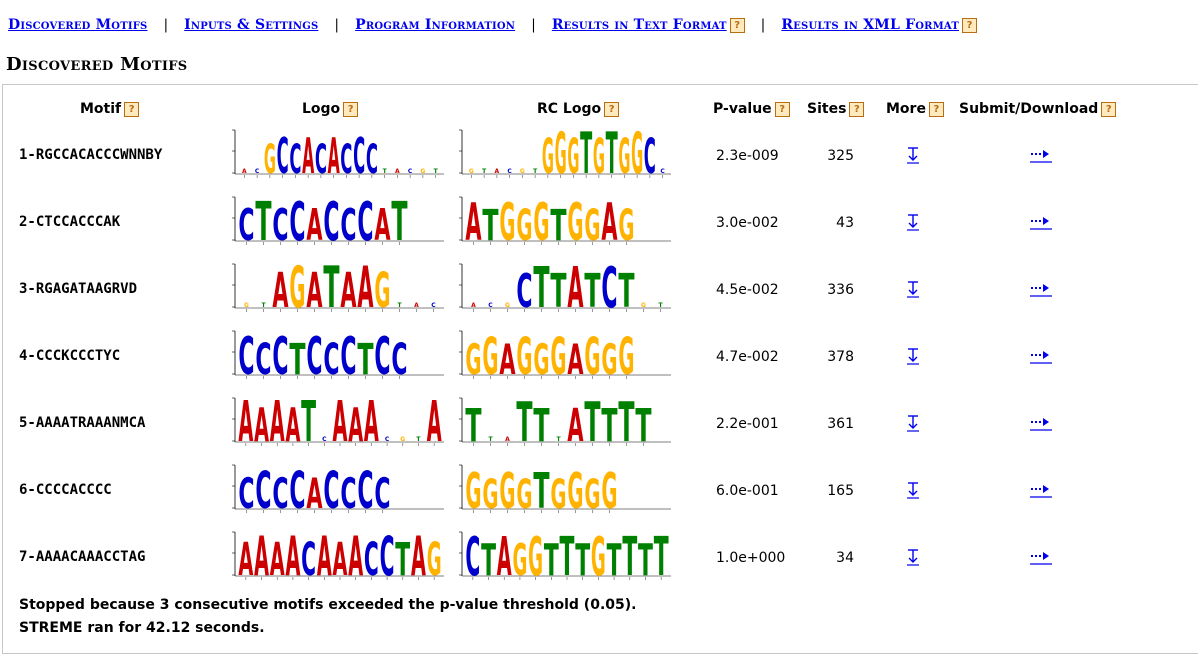  What do you see at coordinates (747, 290) in the screenshot?
I see `pvalue-cell: 4.5e-002` at bounding box center [747, 290].